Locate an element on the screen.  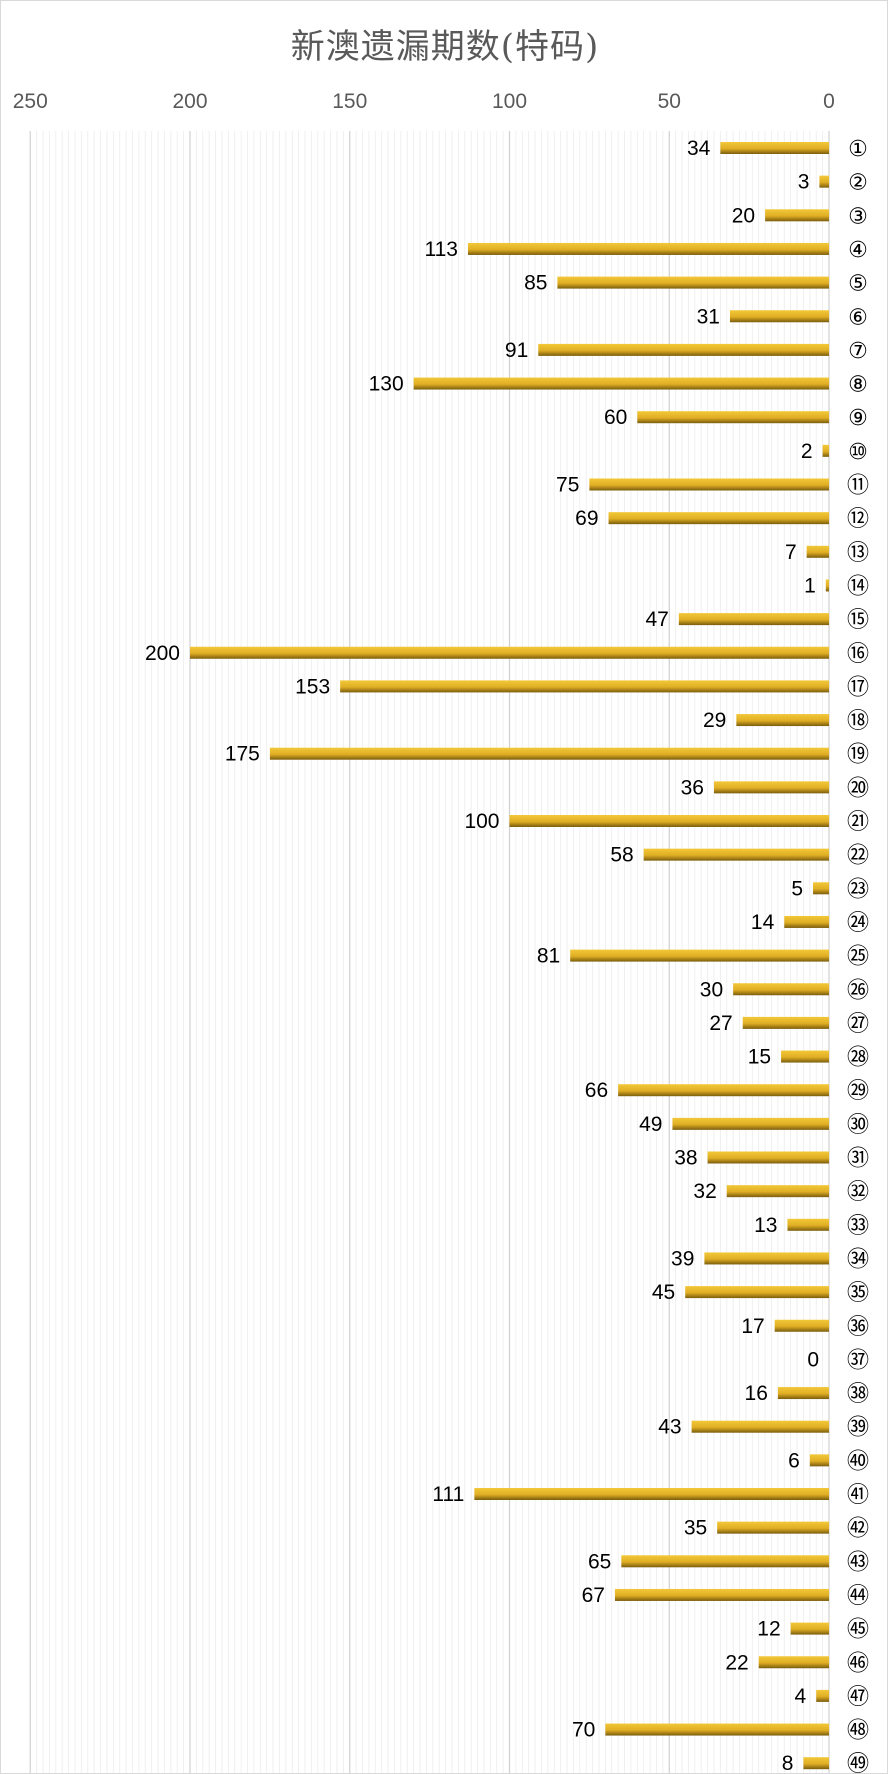
category-label: ㉜ is located at coordinates (858, 1192).